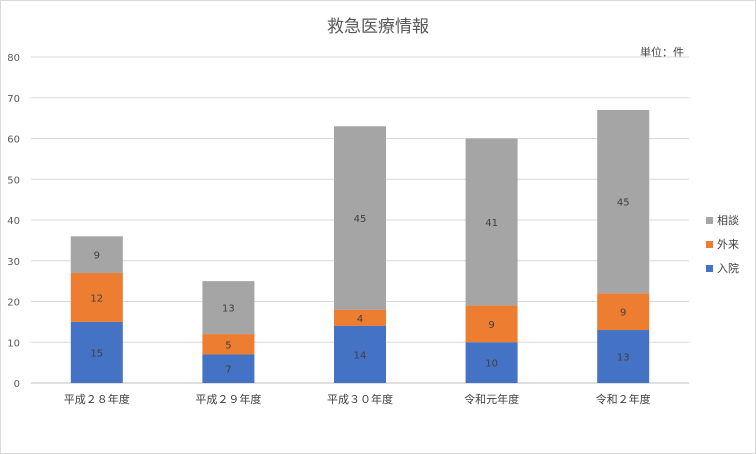  I want to click on data-label: 10, so click(491, 364).